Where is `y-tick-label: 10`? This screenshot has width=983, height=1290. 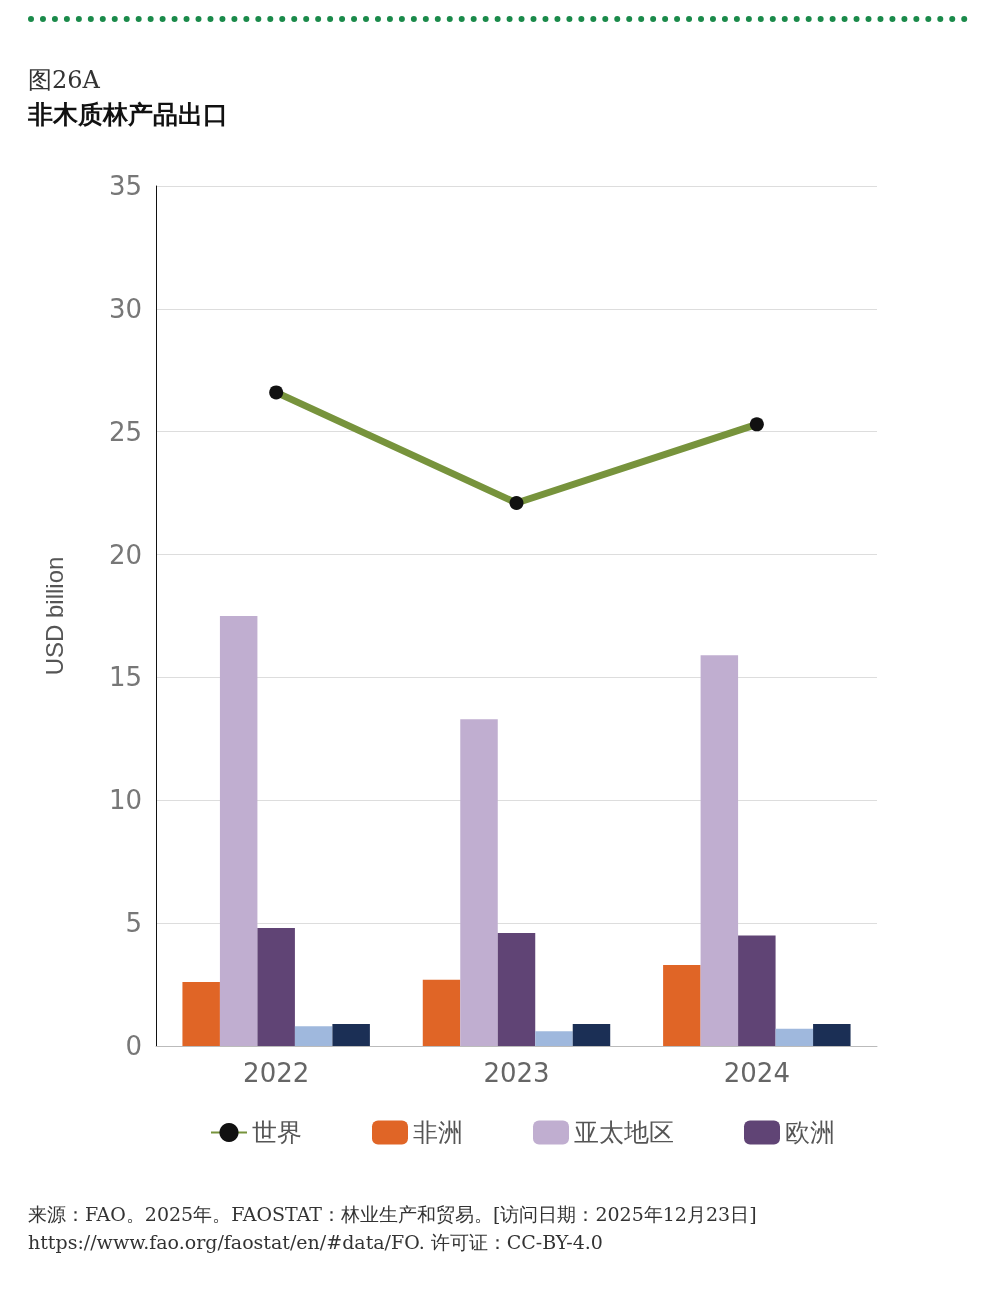
y-tick-label: 10 is located at coordinates (125, 800).